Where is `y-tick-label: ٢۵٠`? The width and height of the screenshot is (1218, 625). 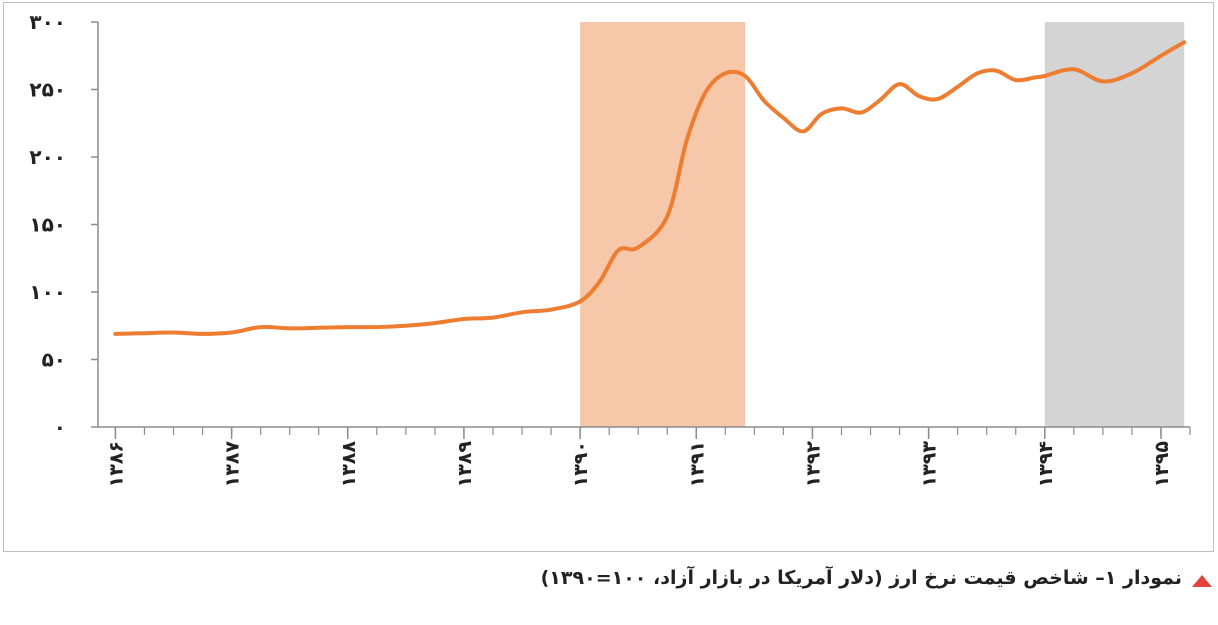 y-tick-label: ٢۵٠ is located at coordinates (47, 90).